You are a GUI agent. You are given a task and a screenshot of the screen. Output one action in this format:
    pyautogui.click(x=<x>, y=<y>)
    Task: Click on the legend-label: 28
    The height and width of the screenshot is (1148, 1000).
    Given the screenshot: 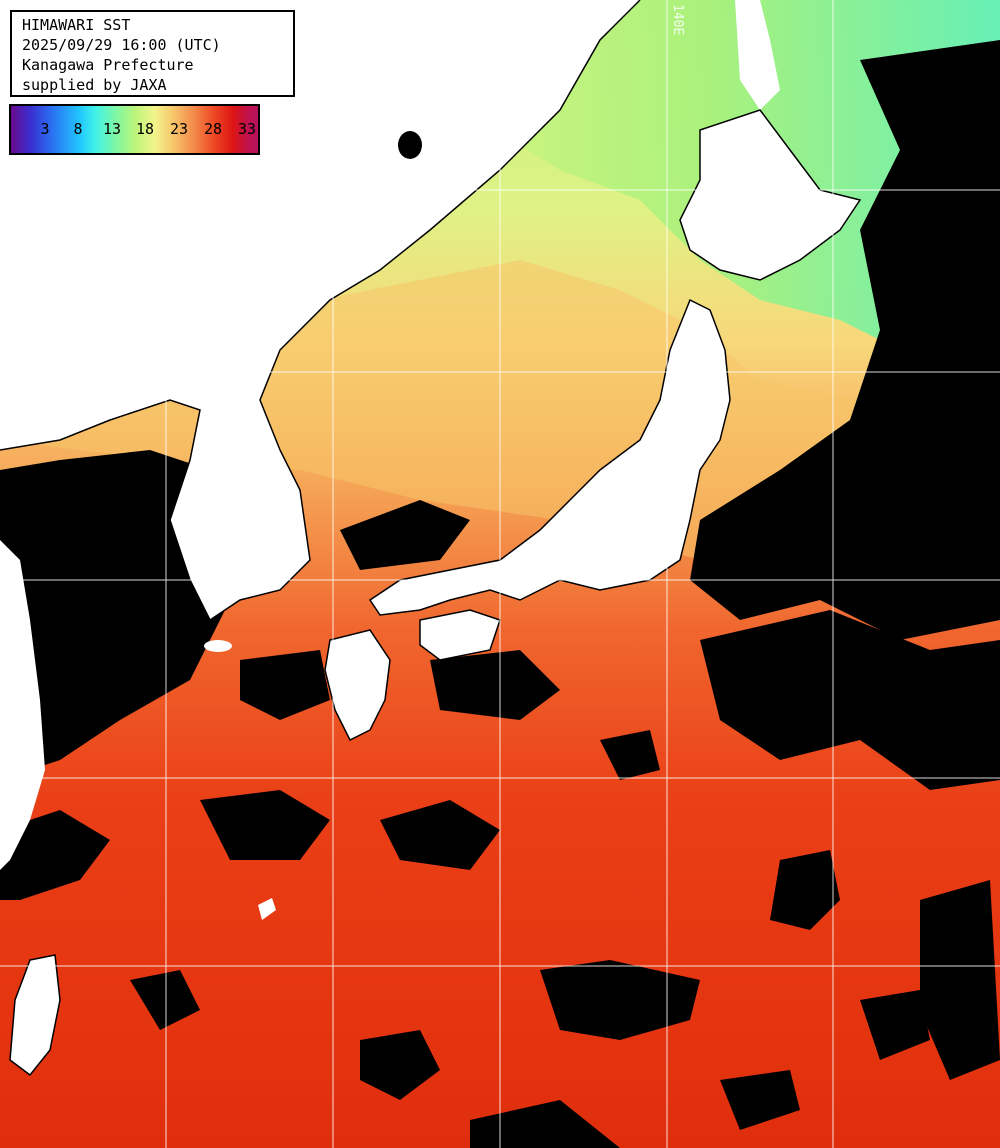 What is the action you would take?
    pyautogui.click(x=213, y=129)
    